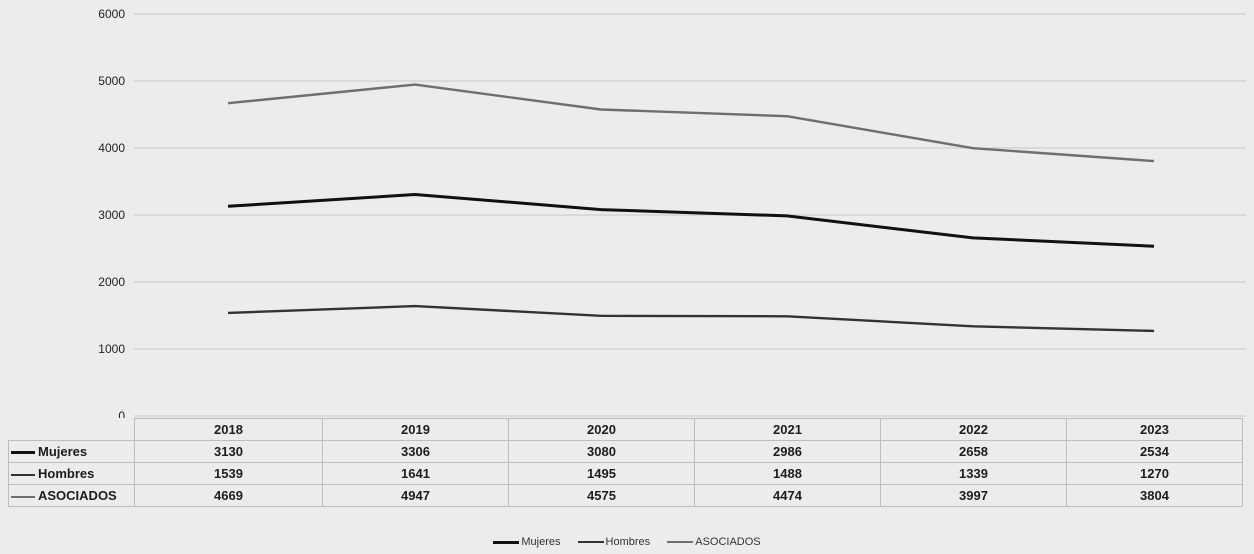  I want to click on y-tick-label: 3000, so click(111, 215).